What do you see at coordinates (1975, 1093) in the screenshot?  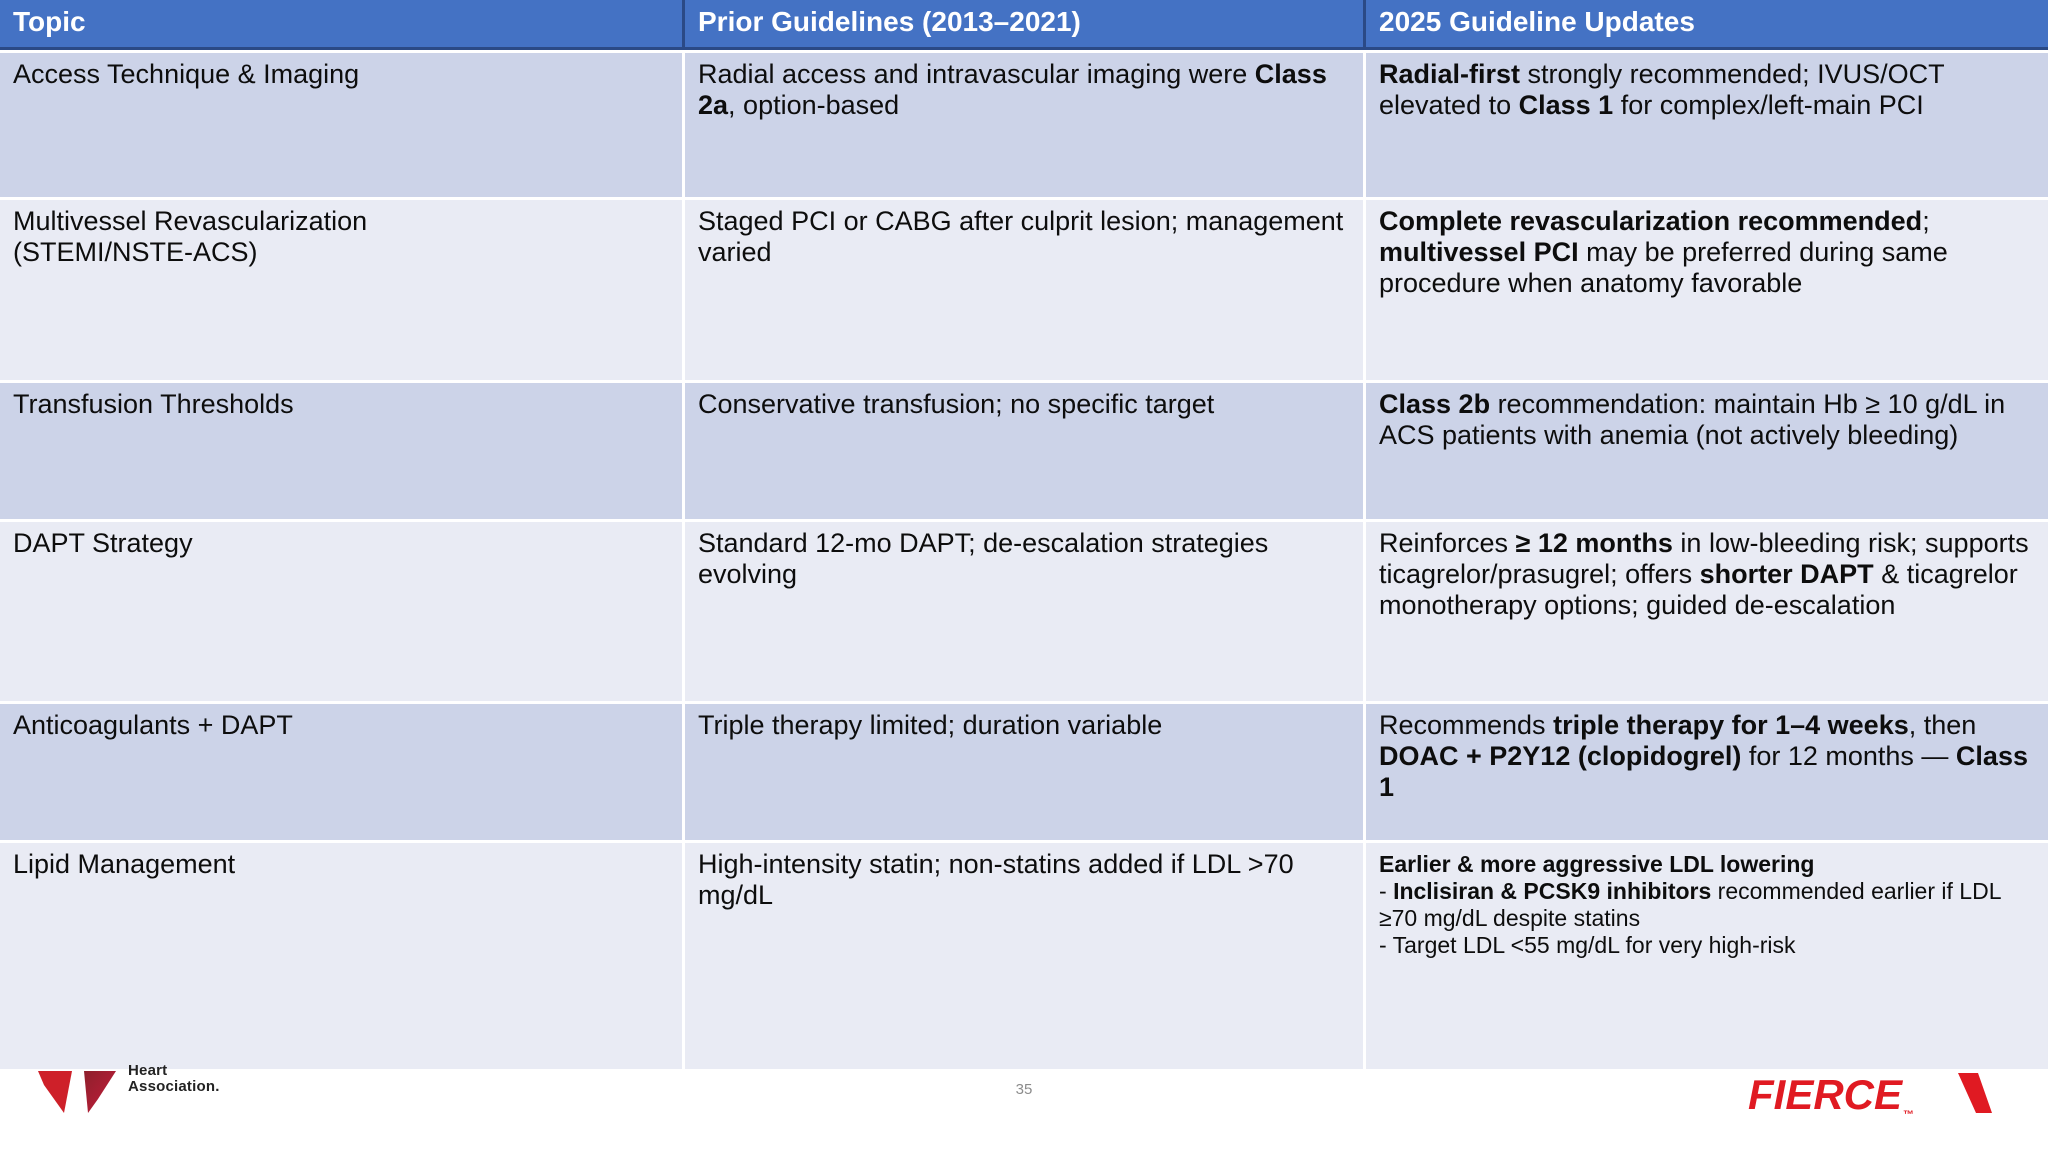 I see `partial-logo-mark-icon` at bounding box center [1975, 1093].